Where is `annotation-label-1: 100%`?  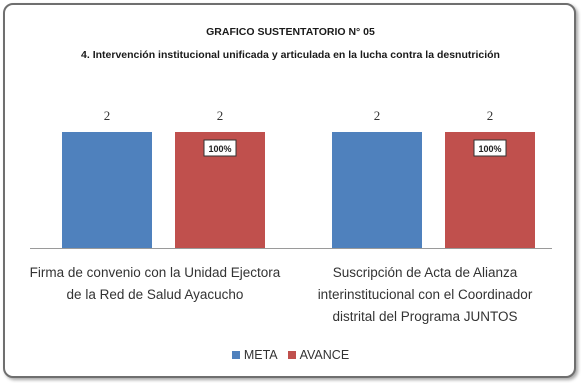
annotation-label-1: 100% is located at coordinates (219, 149).